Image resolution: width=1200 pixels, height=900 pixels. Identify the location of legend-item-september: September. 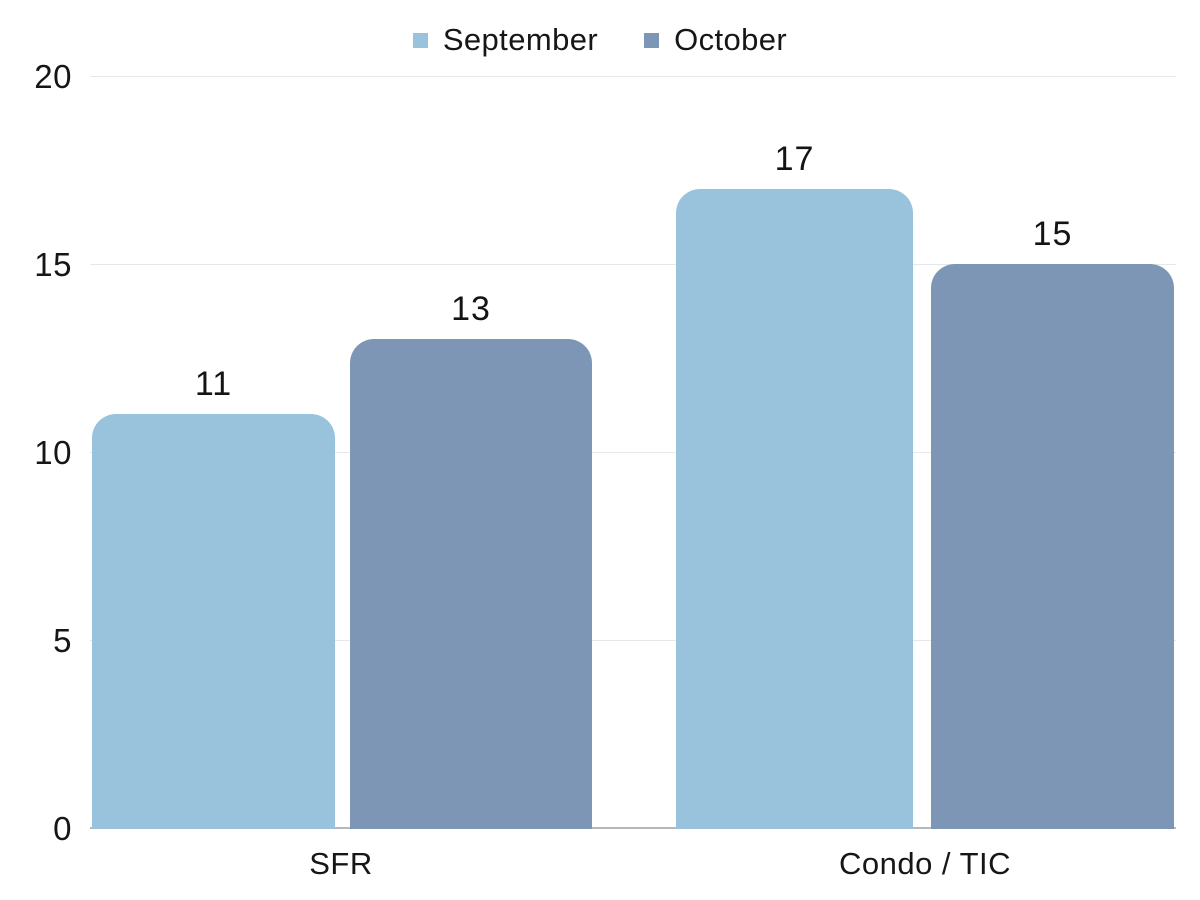
(505, 40).